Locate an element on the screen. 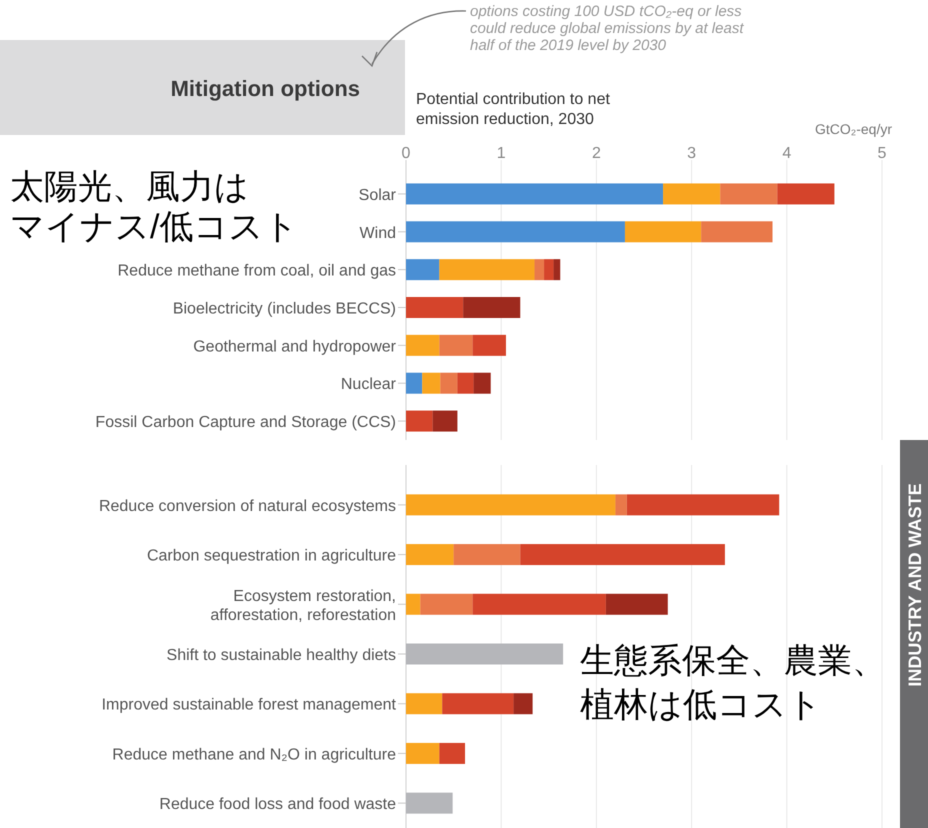 The image size is (928, 828). x-tick-label: 4 is located at coordinates (787, 153).